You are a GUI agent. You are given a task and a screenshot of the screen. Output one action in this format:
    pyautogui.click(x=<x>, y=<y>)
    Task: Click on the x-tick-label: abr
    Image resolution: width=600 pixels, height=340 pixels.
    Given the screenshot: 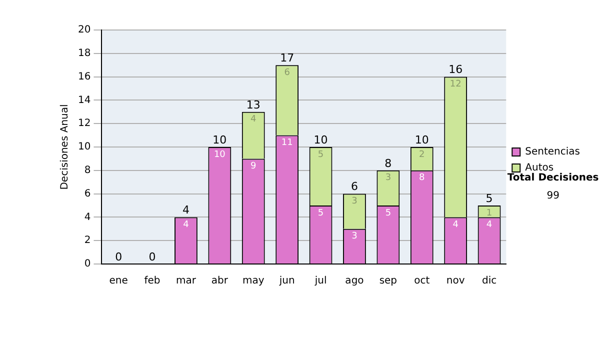 What is the action you would take?
    pyautogui.click(x=220, y=281)
    